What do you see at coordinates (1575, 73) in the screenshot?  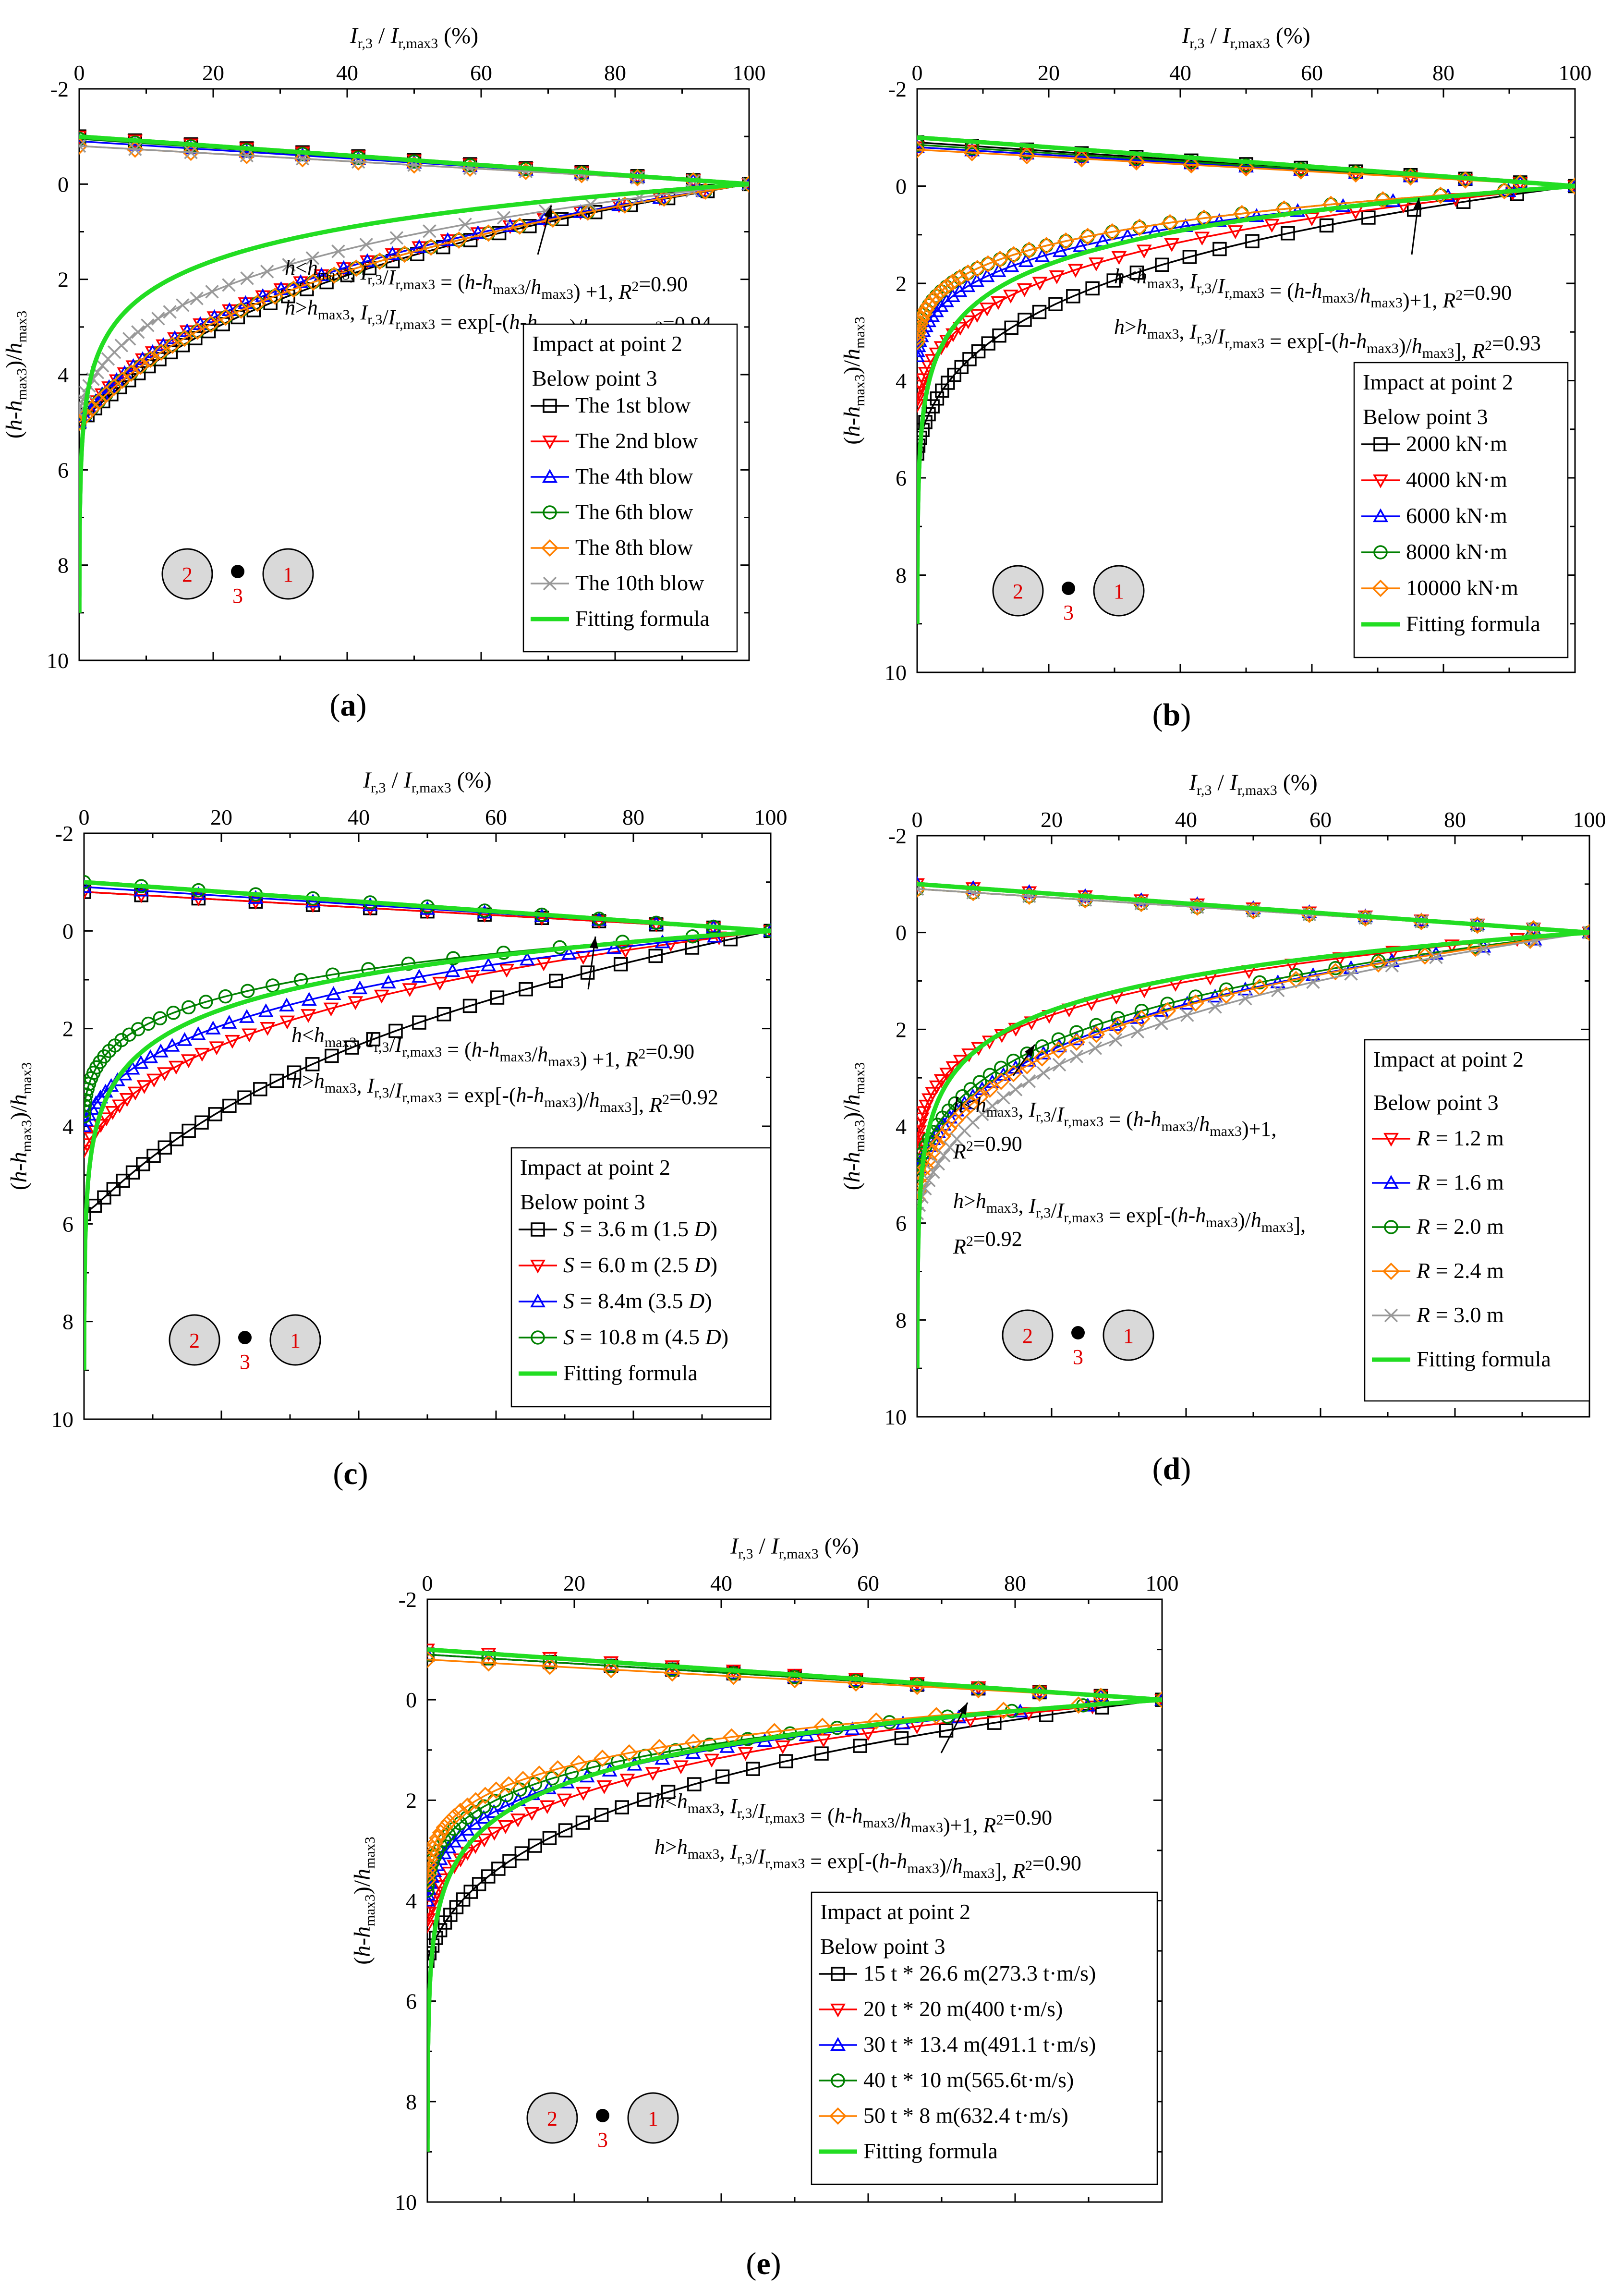 I see `x-tick-label: 100` at bounding box center [1575, 73].